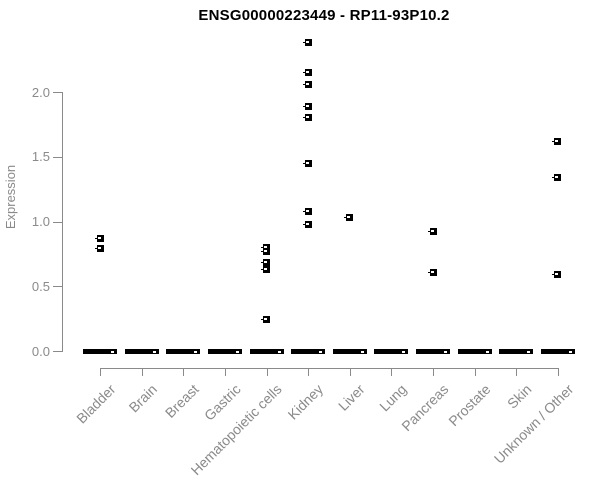 This screenshot has width=600, height=500. Describe the element at coordinates (40, 221) in the screenshot. I see `y-axis-tick-label: 1.0` at that location.